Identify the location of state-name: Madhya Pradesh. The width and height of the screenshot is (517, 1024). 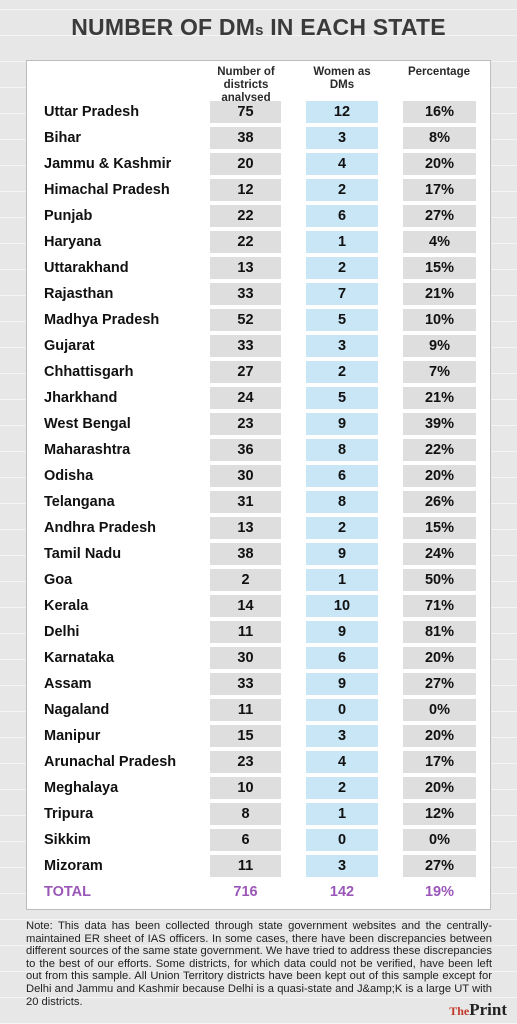
(102, 320).